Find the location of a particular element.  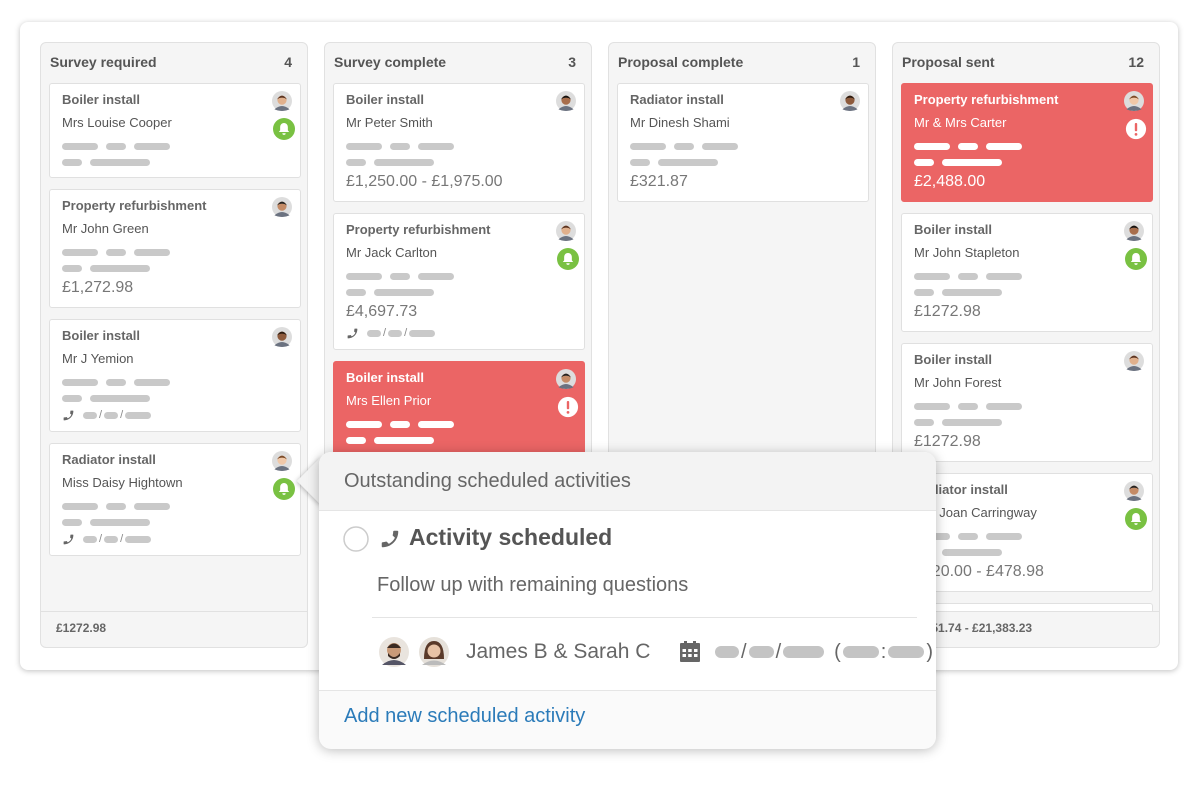

deal-card: Boiler install Mr John Forest £1272.98 is located at coordinates (1027, 402).